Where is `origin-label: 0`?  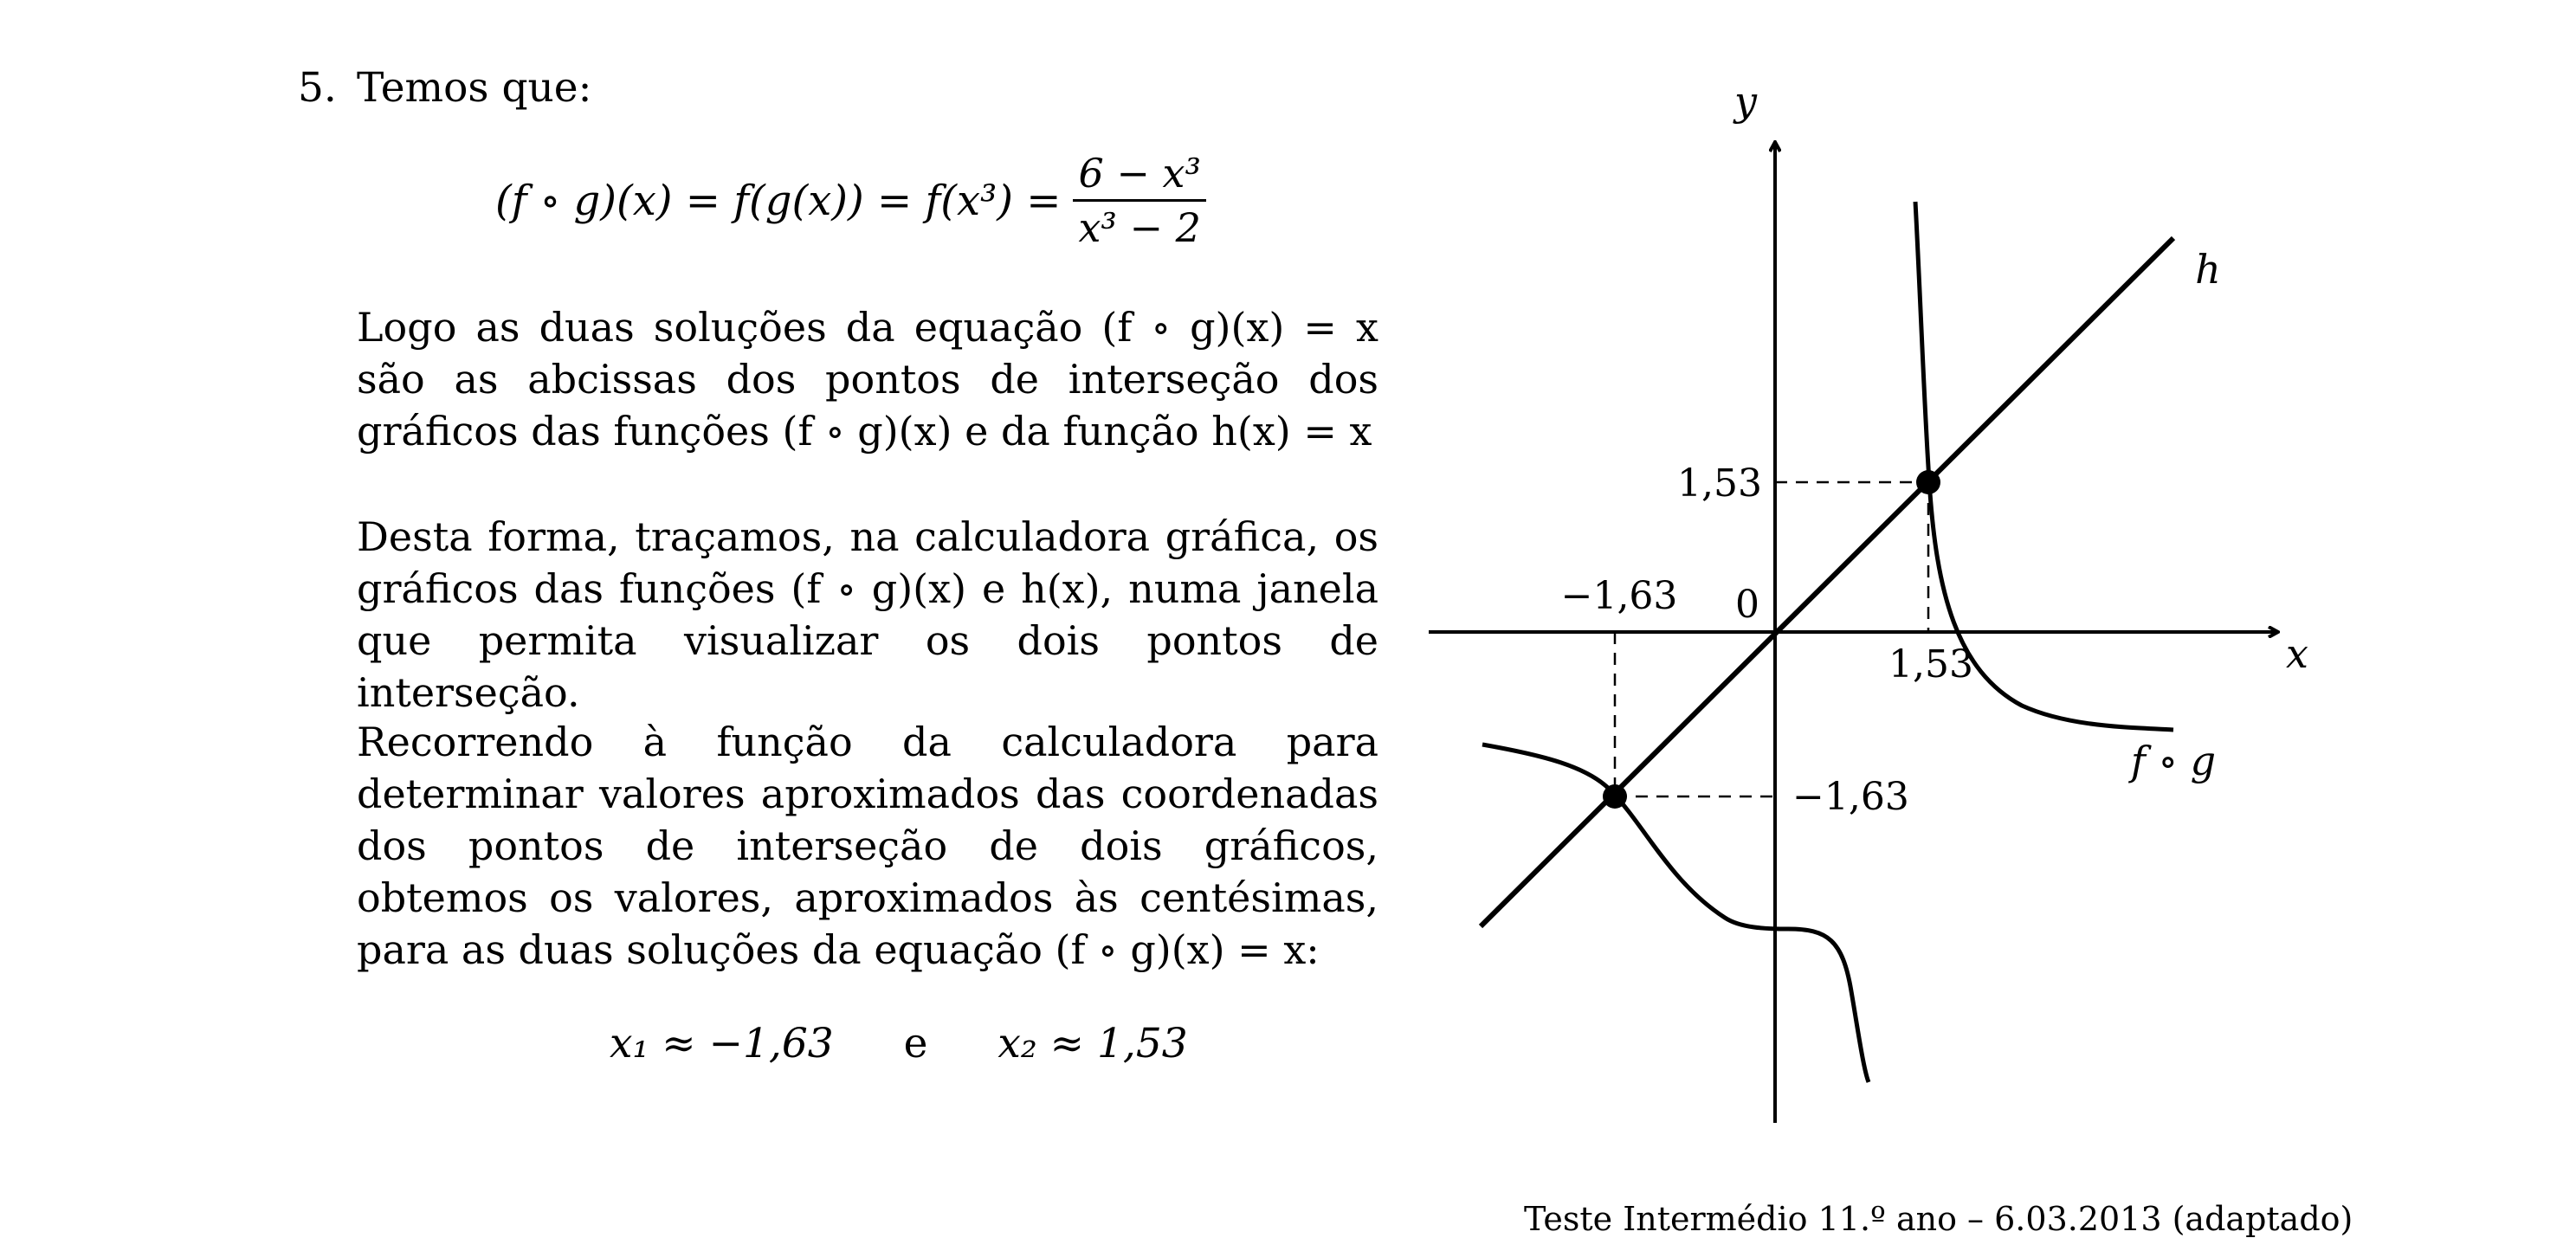
origin-label: 0 is located at coordinates (1747, 605).